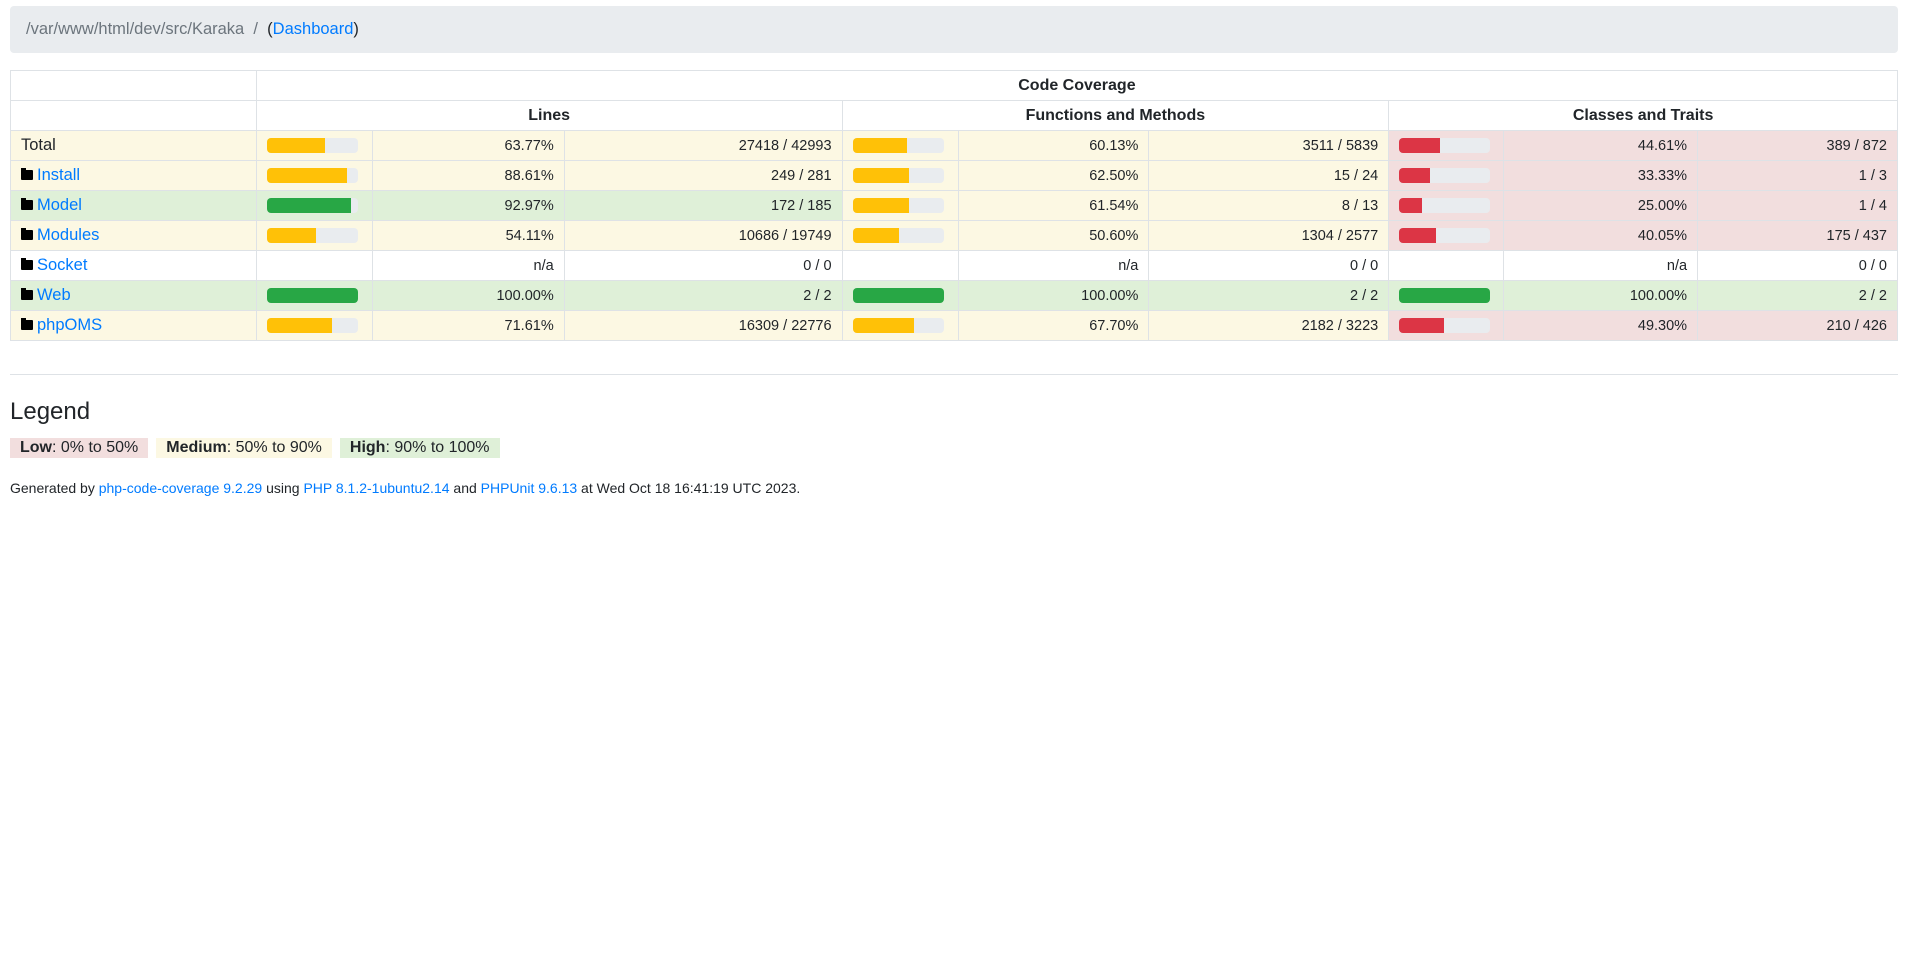  Describe the element at coordinates (376, 488) in the screenshot. I see `php-link: PHP 8.1.2-1ubuntu2.14` at that location.